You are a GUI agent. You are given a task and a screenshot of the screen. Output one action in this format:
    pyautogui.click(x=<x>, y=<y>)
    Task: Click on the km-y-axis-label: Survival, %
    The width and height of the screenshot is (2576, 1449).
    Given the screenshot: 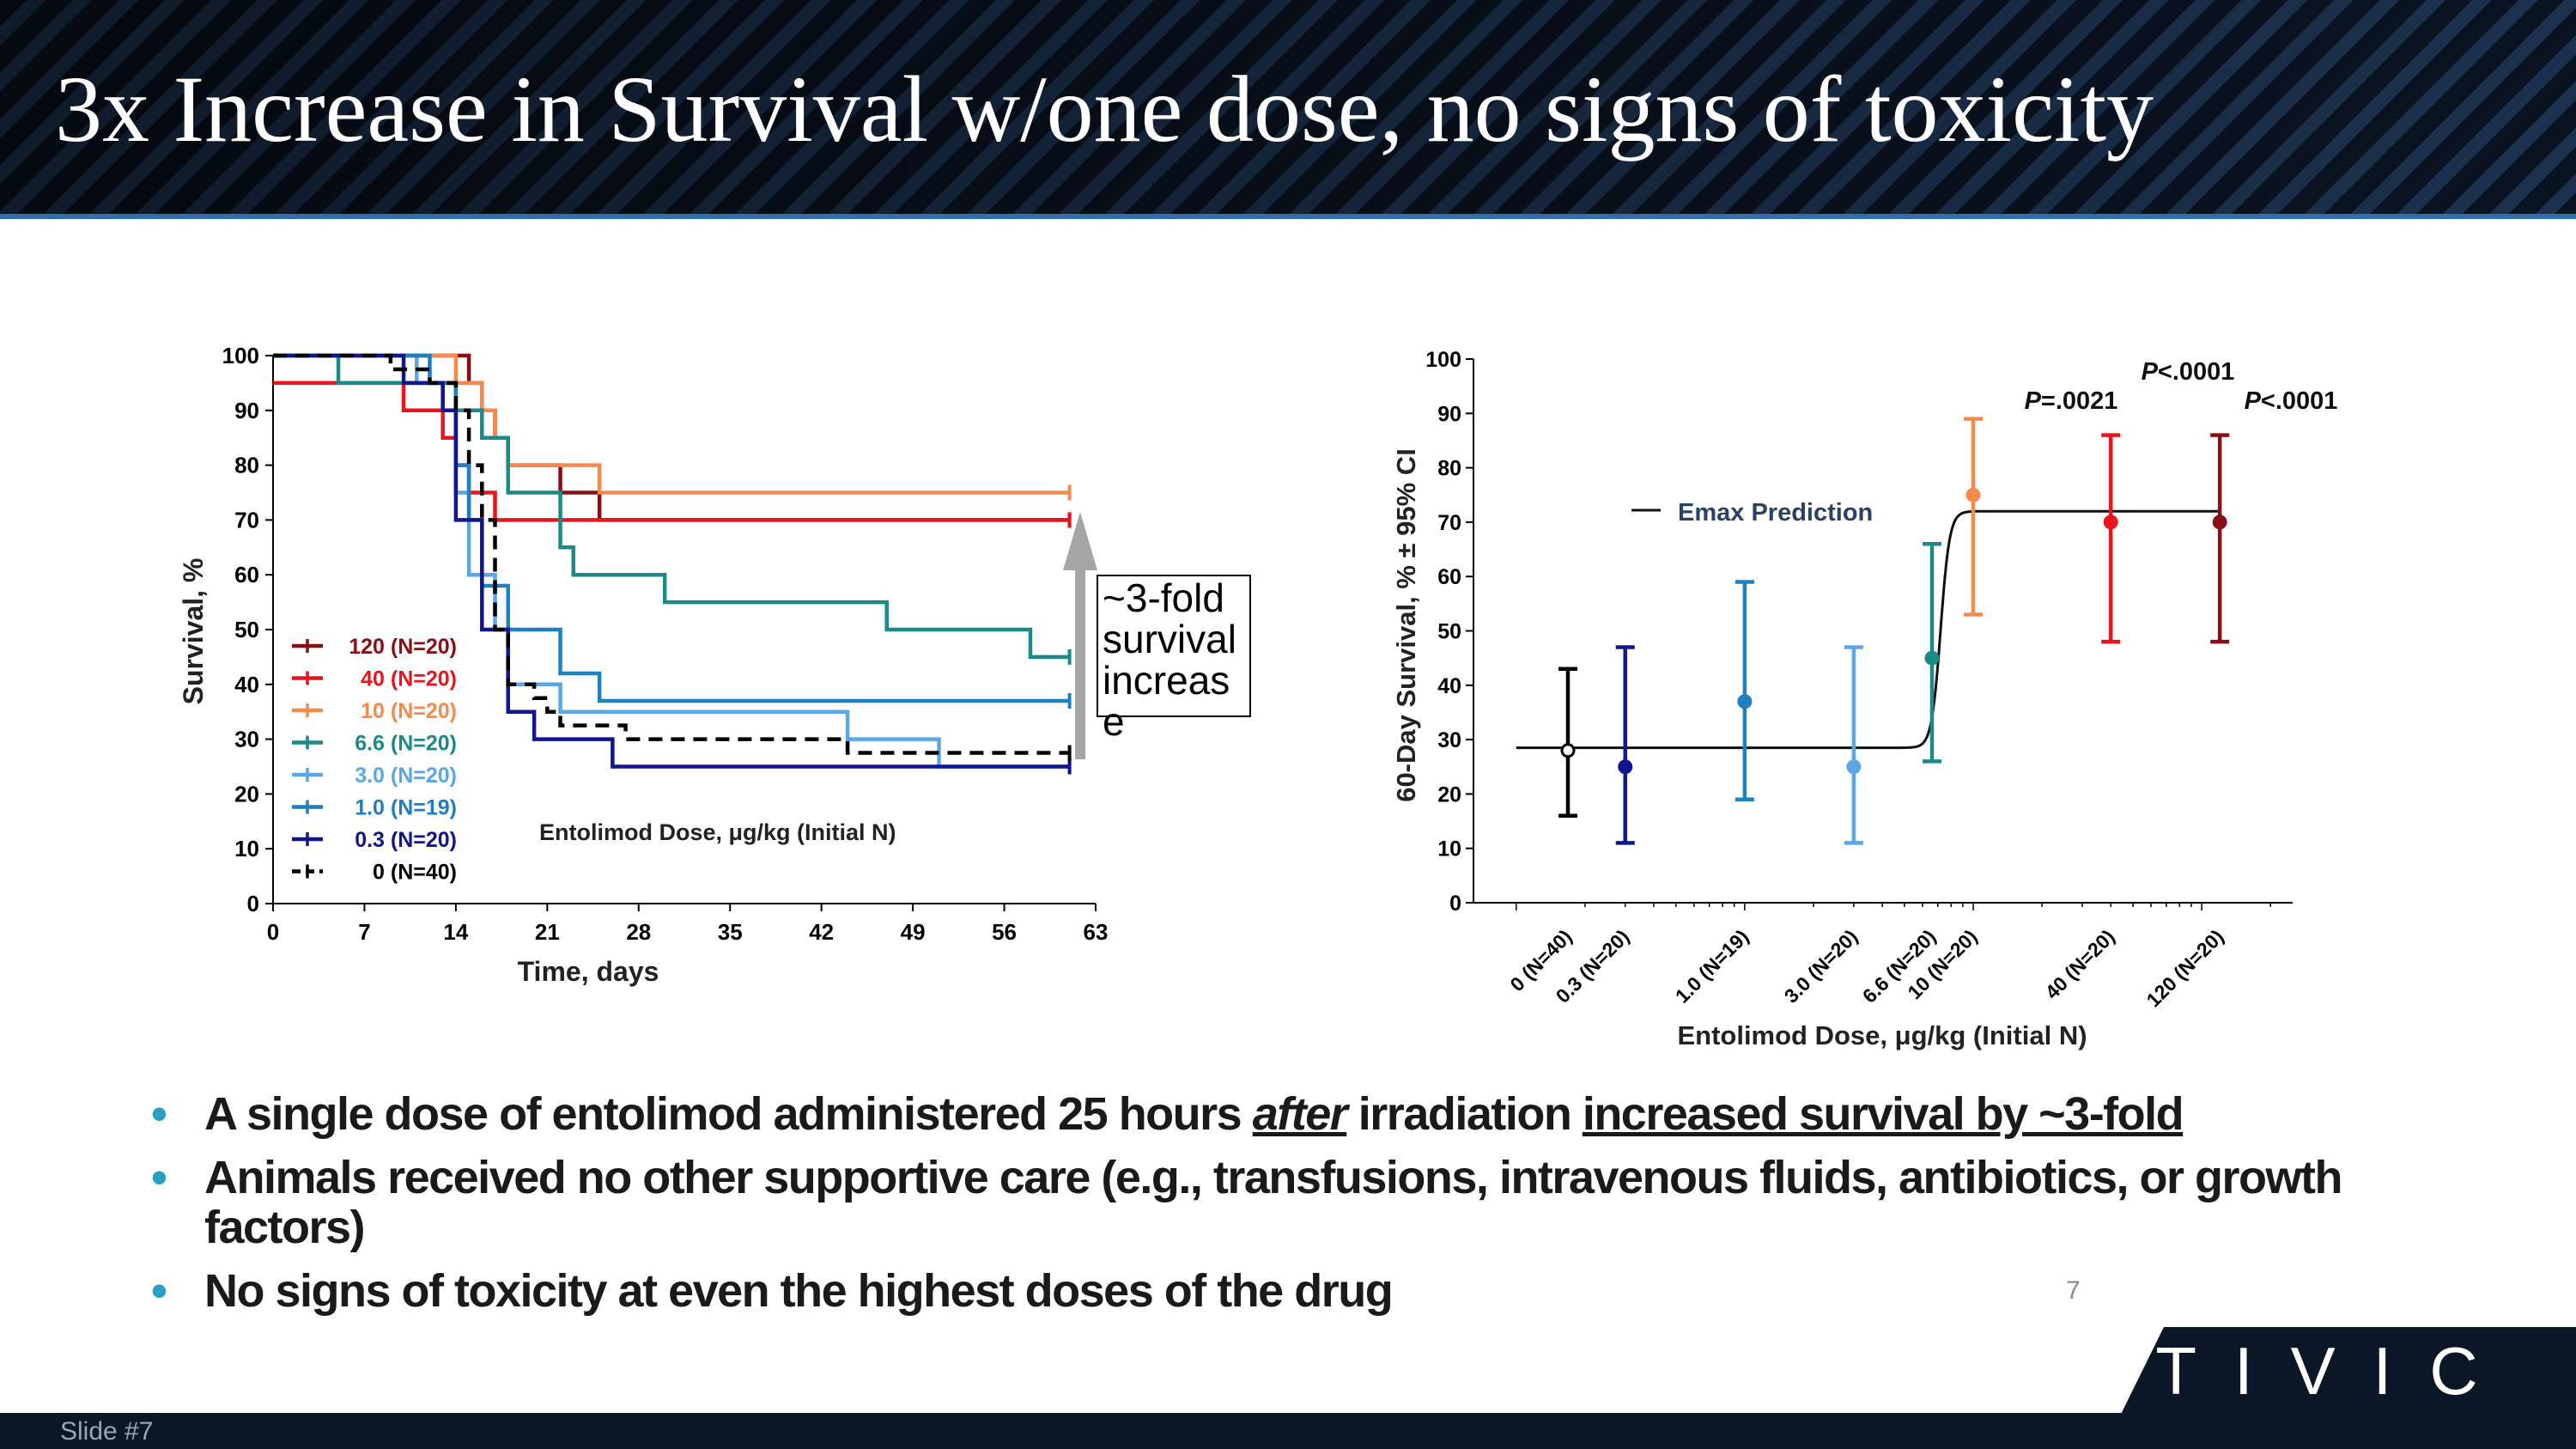 What is the action you would take?
    pyautogui.click(x=193, y=631)
    